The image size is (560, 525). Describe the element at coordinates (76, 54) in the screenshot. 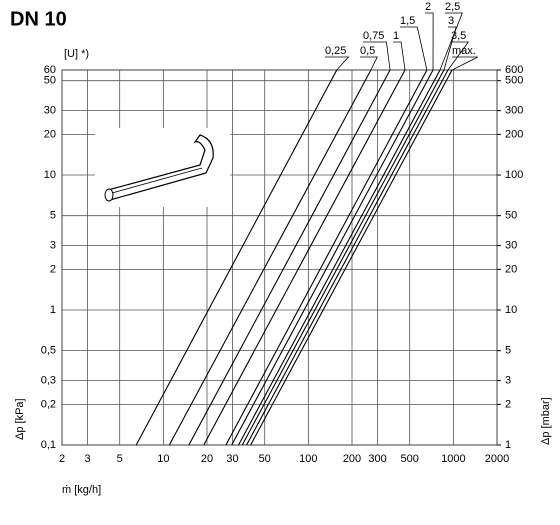

I see `subtitle: [U] *)` at that location.